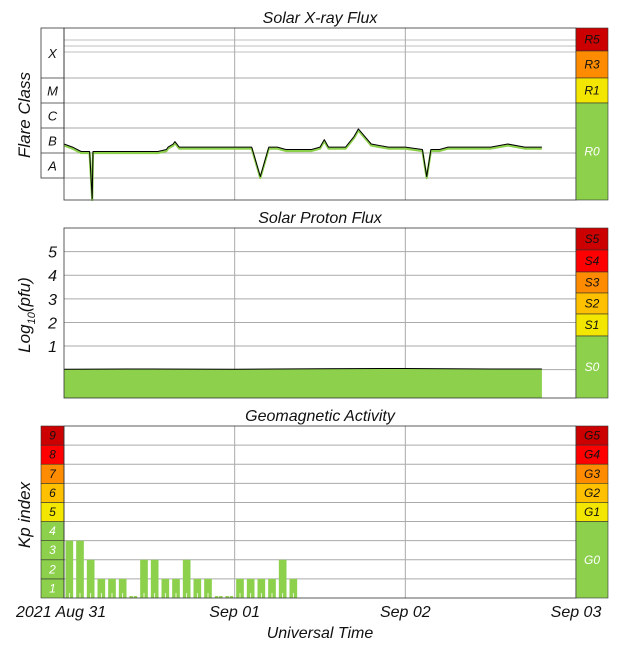 The height and width of the screenshot is (650, 640). I want to click on storm-scale-label-g4: G4, so click(592, 455).